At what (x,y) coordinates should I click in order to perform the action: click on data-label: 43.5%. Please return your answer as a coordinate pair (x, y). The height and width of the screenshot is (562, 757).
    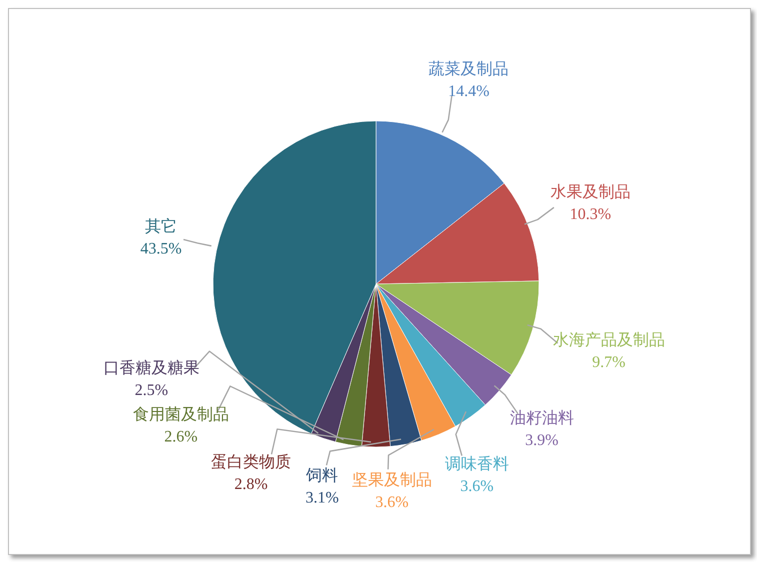
    Looking at the image, I should click on (161, 249).